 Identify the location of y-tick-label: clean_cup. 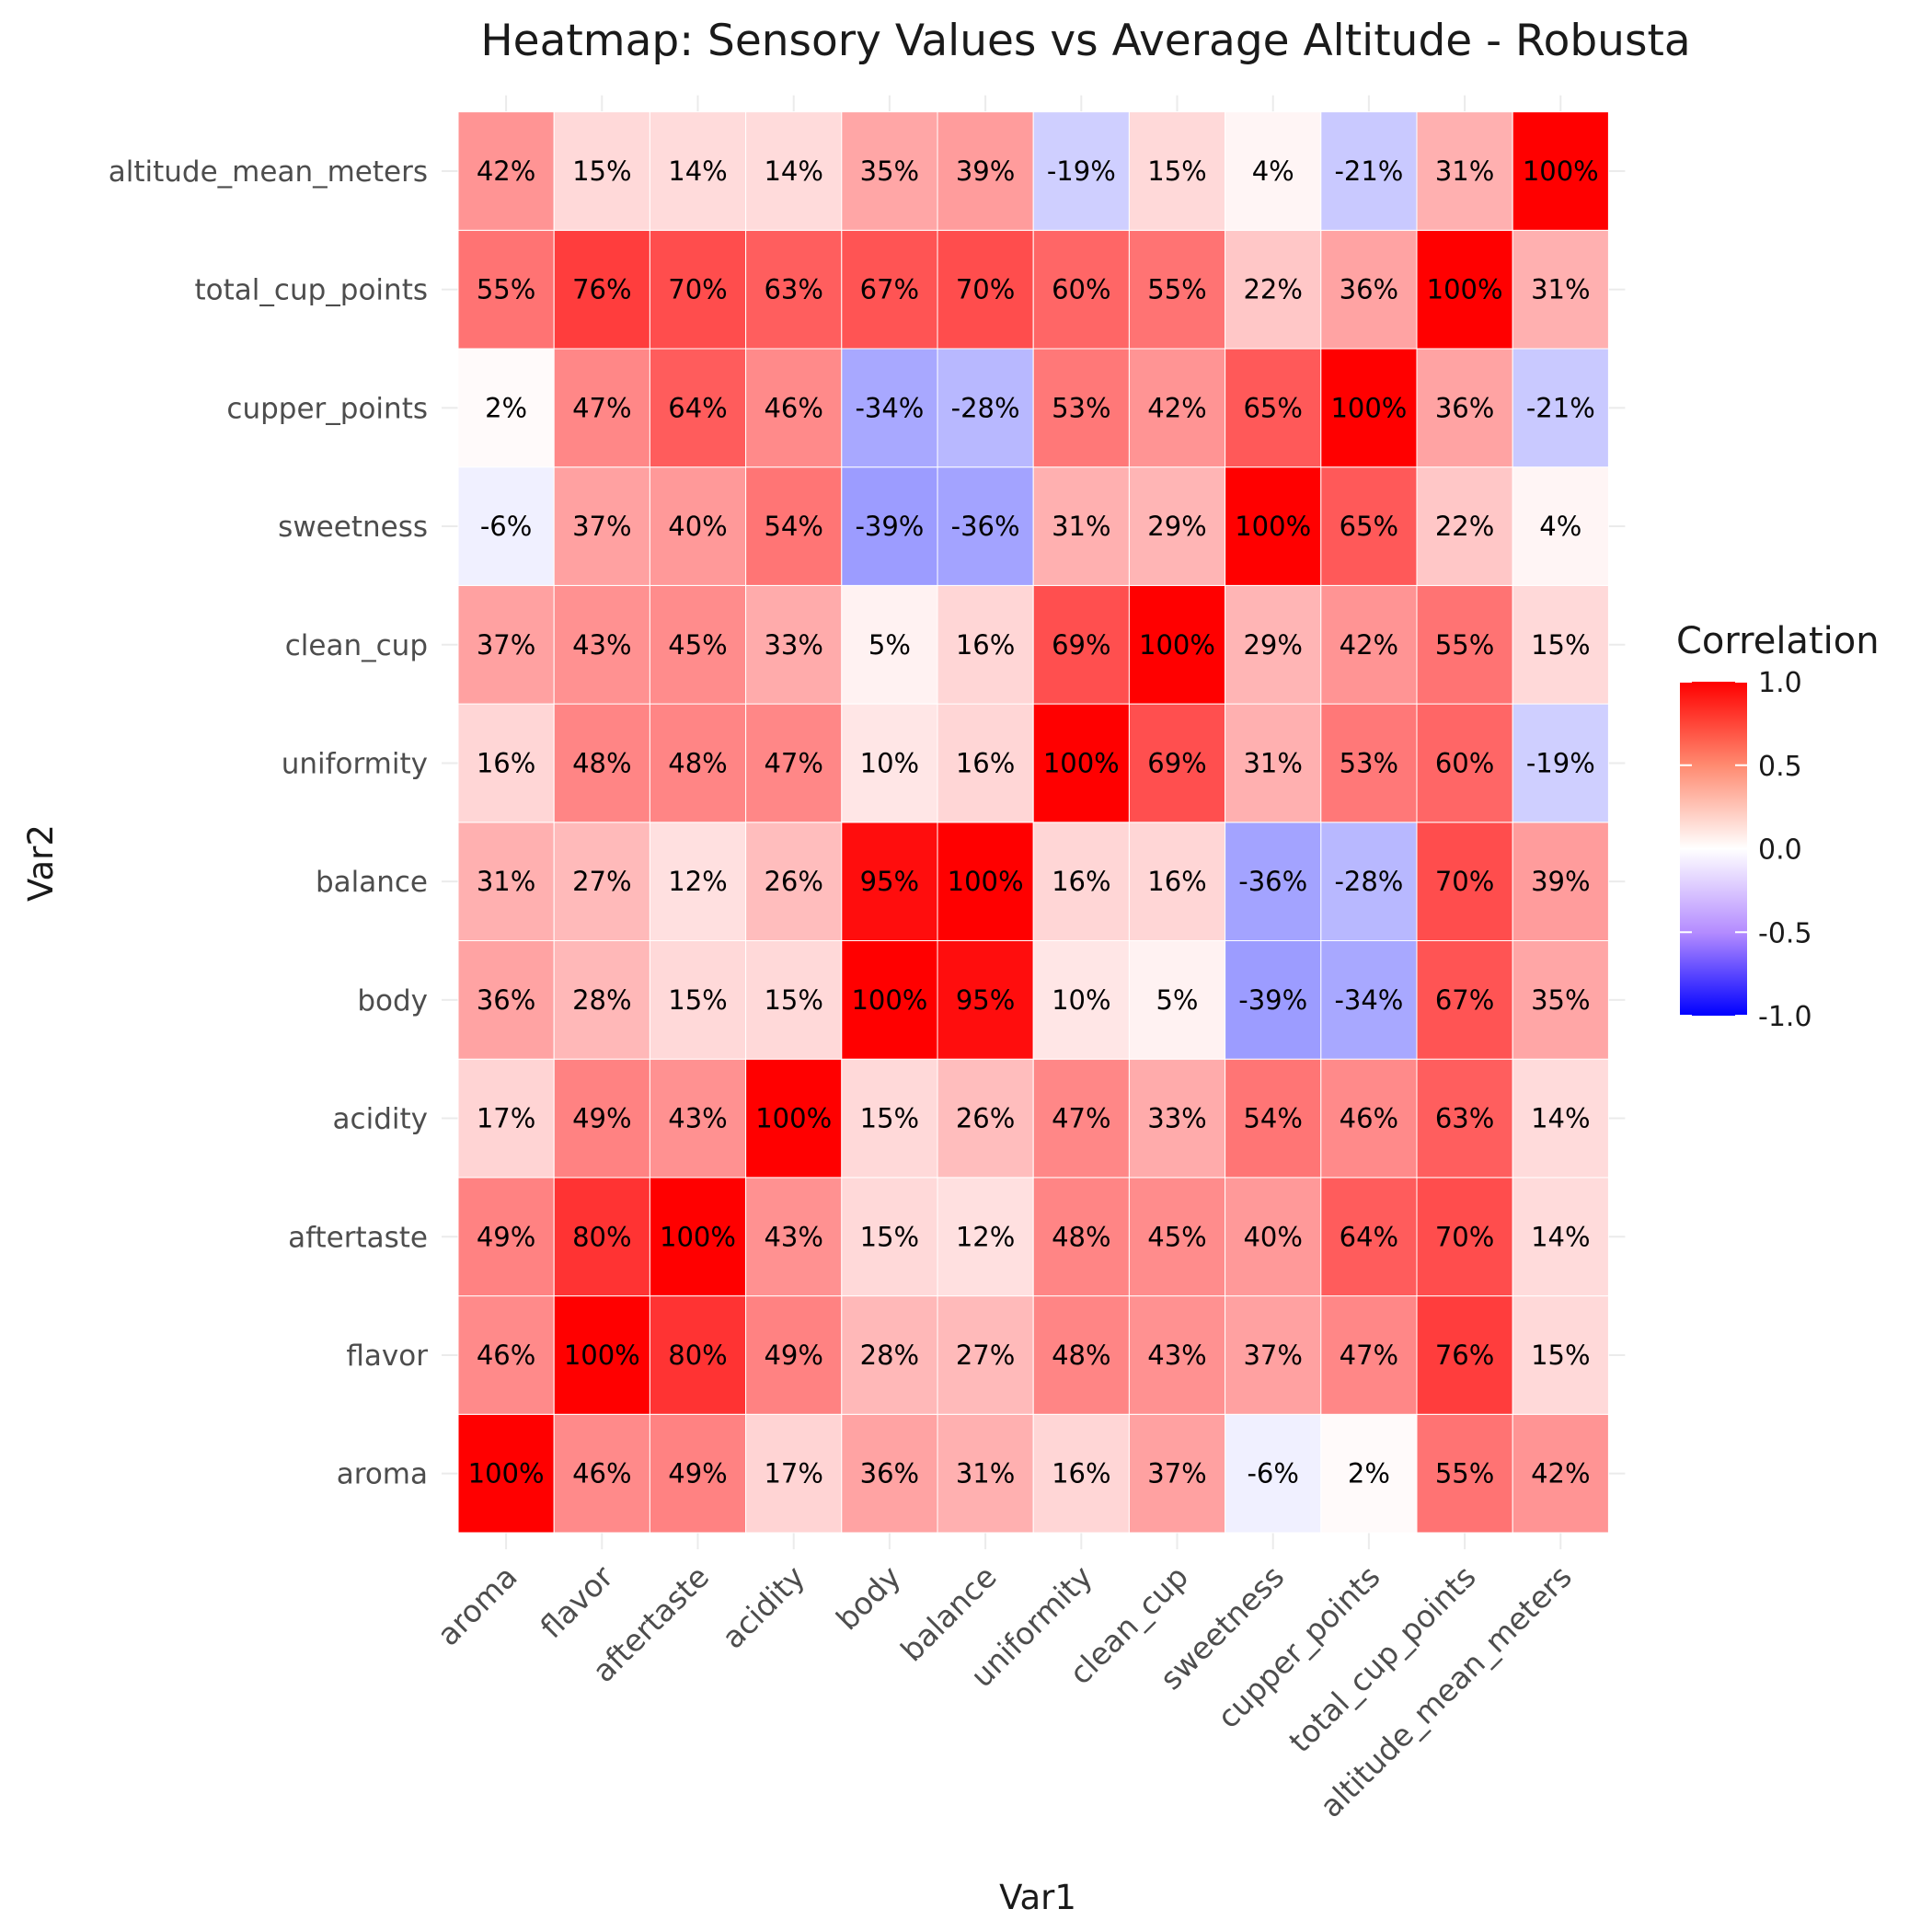
(356, 645).